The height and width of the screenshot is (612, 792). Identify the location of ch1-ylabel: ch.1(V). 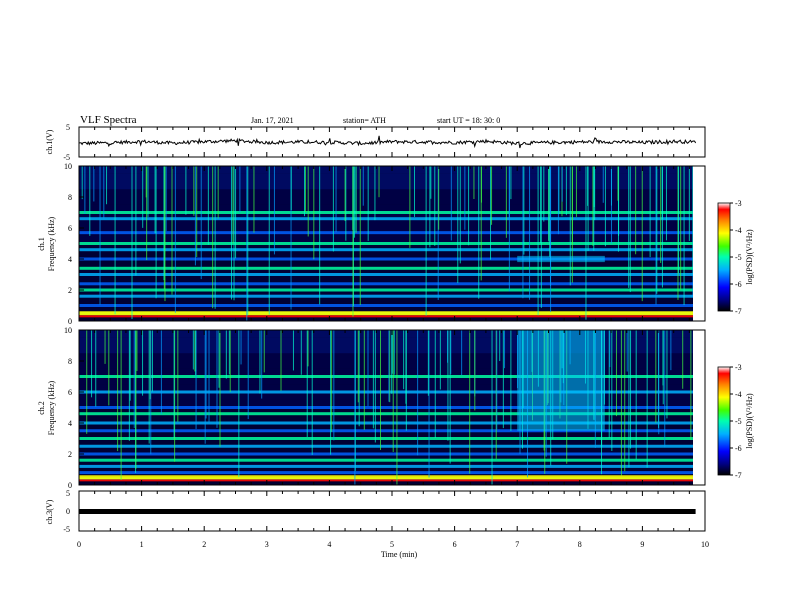
(49, 141).